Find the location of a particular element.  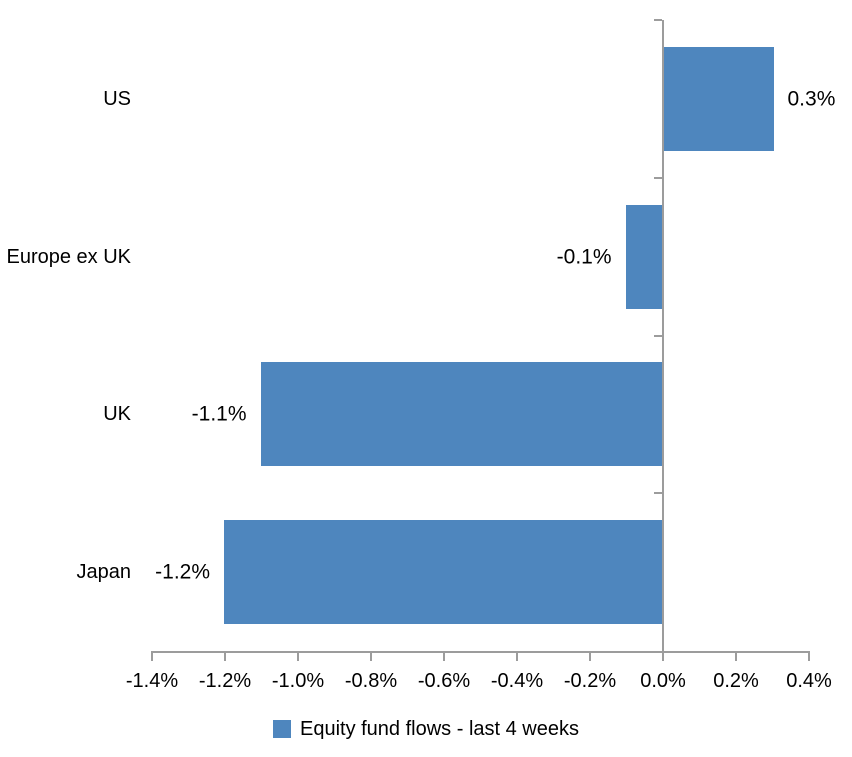

legend: Equity fund flows - last 4 weeks is located at coordinates (426, 729).